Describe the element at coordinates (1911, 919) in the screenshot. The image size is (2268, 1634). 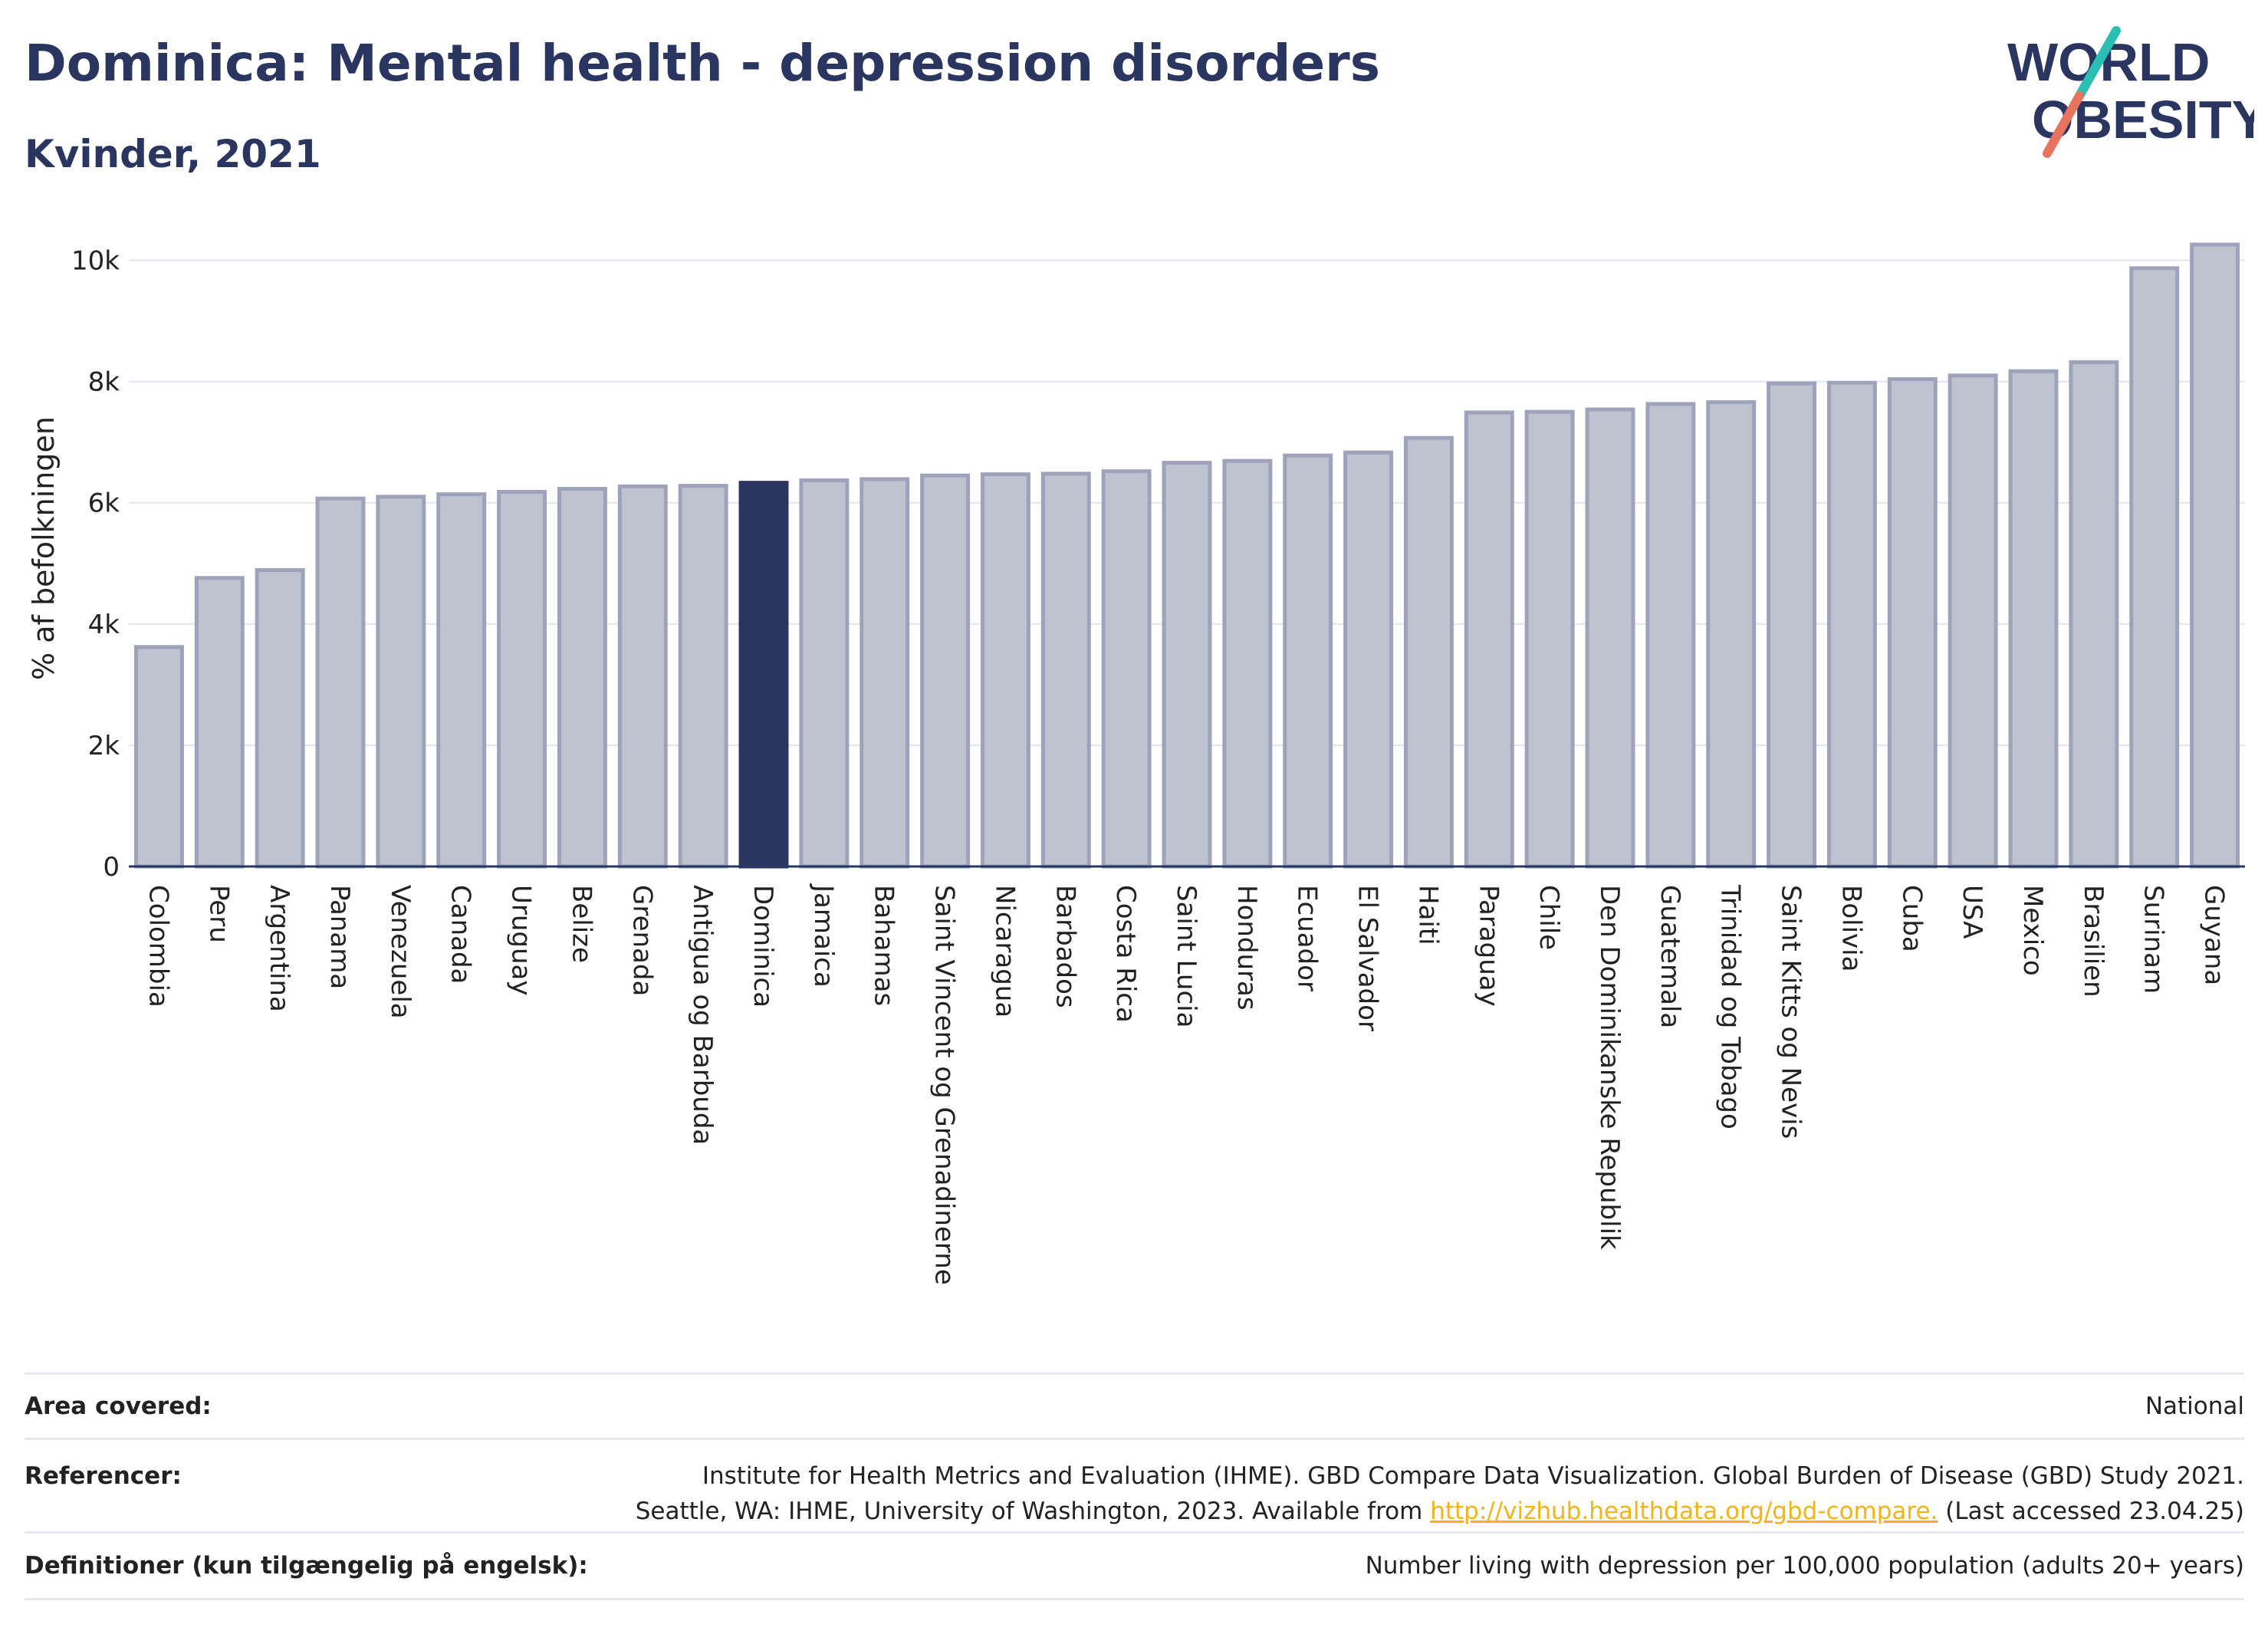
I see `x-tick-label: Cuba` at that location.